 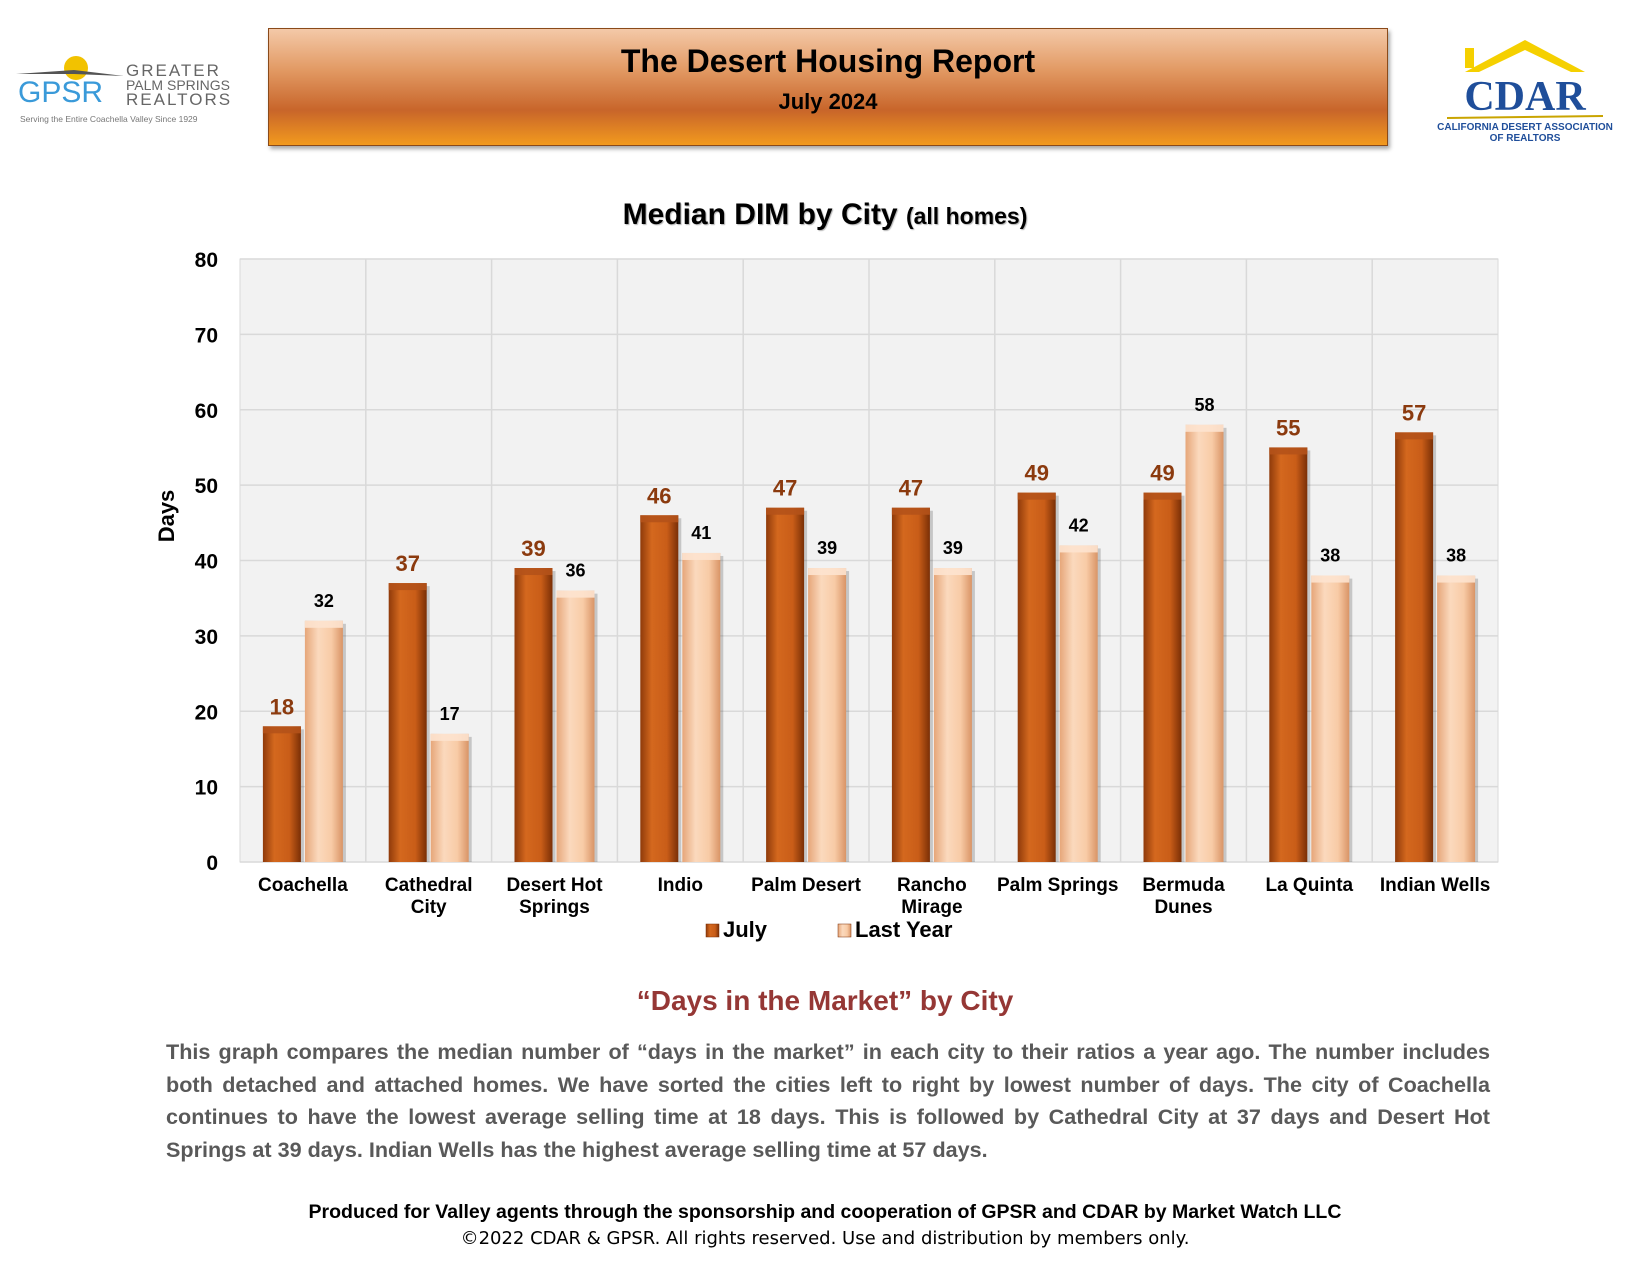 What do you see at coordinates (1204, 405) in the screenshot?
I see `data-label-last-year: 58` at bounding box center [1204, 405].